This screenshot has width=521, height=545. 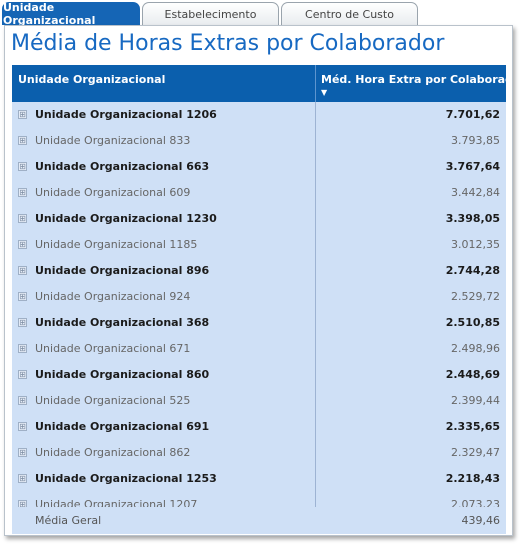 What do you see at coordinates (472, 114) in the screenshot?
I see `row-value: 7.701,62` at bounding box center [472, 114].